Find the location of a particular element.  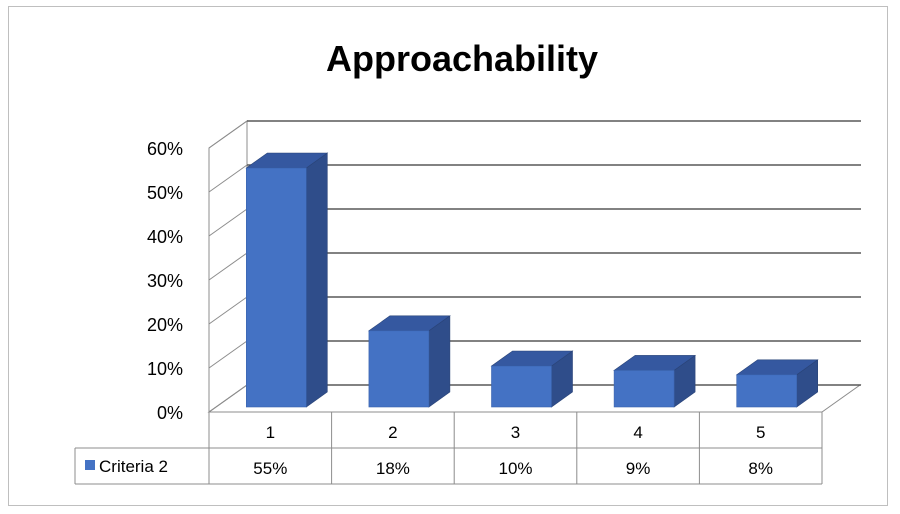

data-table: 1 55% 2 18% 3 10% 4 9% 5 8% Criteria 2 is located at coordinates (448, 448).